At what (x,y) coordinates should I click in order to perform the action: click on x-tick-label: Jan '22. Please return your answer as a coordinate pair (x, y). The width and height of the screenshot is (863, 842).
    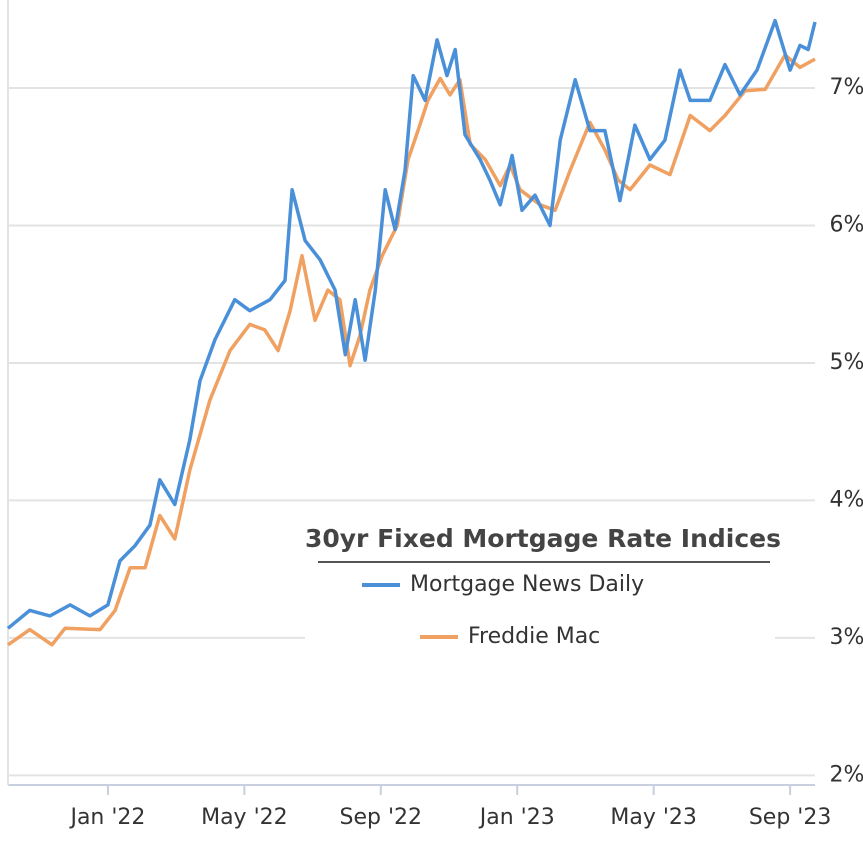
    Looking at the image, I should click on (106, 817).